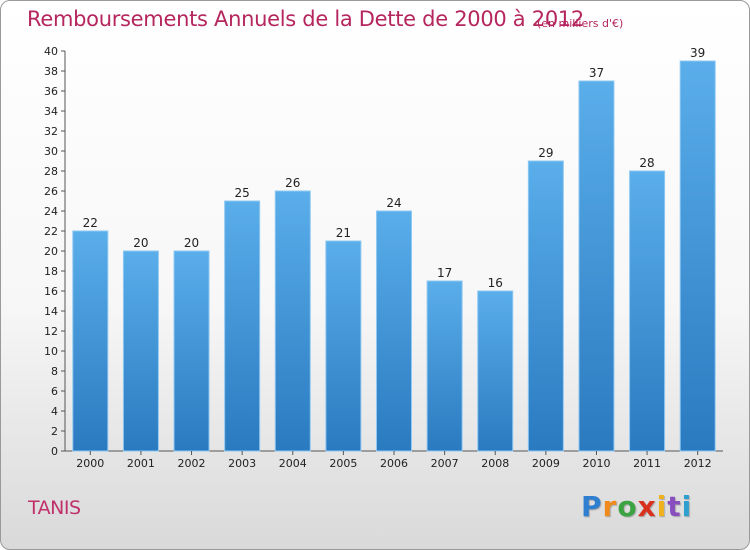  I want to click on y-tick-label: 28, so click(51, 171).